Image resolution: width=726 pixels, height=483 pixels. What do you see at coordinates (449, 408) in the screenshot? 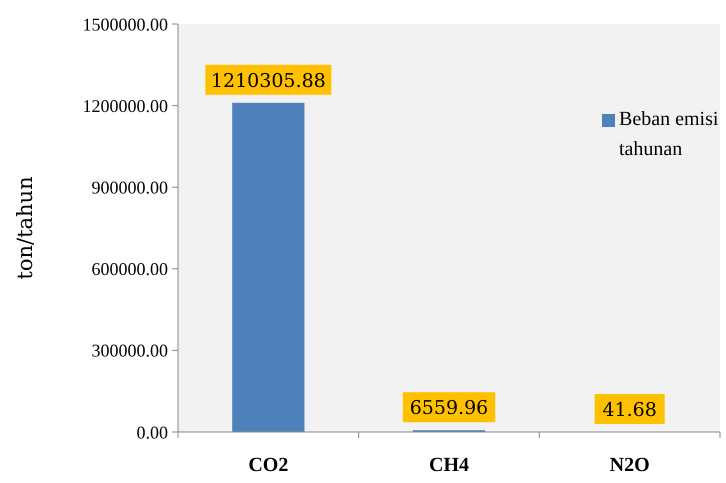
I see `data-label: 6559.96` at bounding box center [449, 408].